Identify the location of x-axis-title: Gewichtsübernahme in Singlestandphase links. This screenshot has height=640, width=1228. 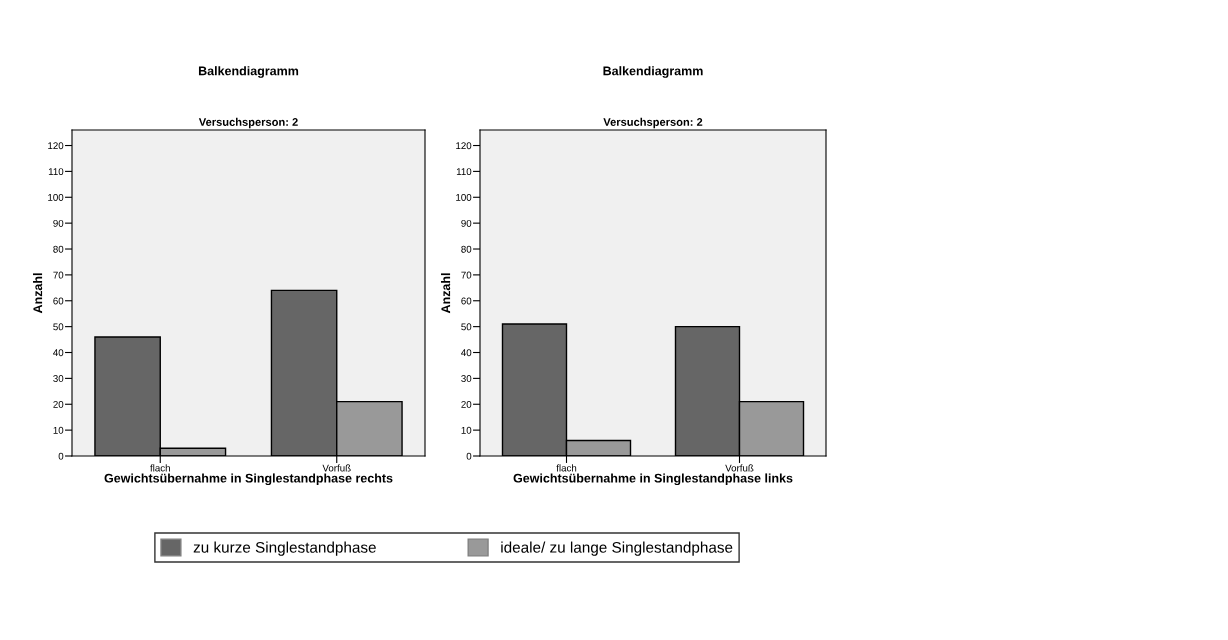
(653, 479).